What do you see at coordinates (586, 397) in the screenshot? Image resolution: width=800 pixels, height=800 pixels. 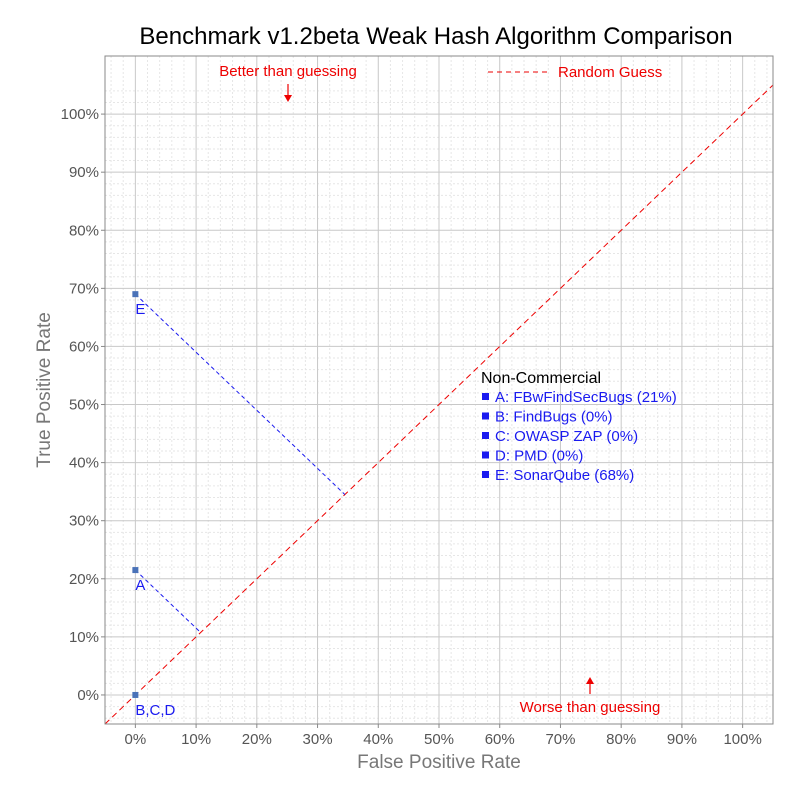 I see `legend-item: A: FBwFindSecBugs (21%)` at bounding box center [586, 397].